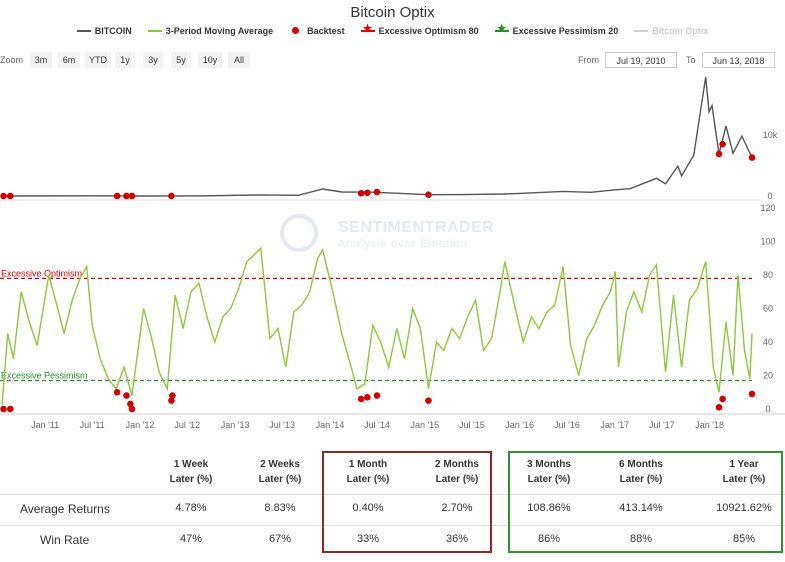 Image resolution: width=785 pixels, height=562 pixels. I want to click on x-tick-label: Jul '12, so click(187, 425).